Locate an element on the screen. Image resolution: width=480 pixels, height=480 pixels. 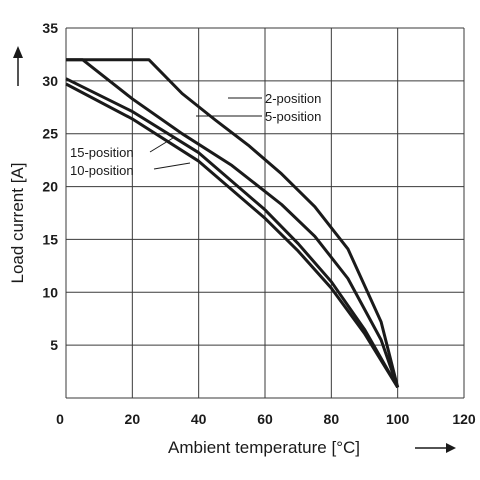
x-tick-label: 20 is located at coordinates (133, 419).